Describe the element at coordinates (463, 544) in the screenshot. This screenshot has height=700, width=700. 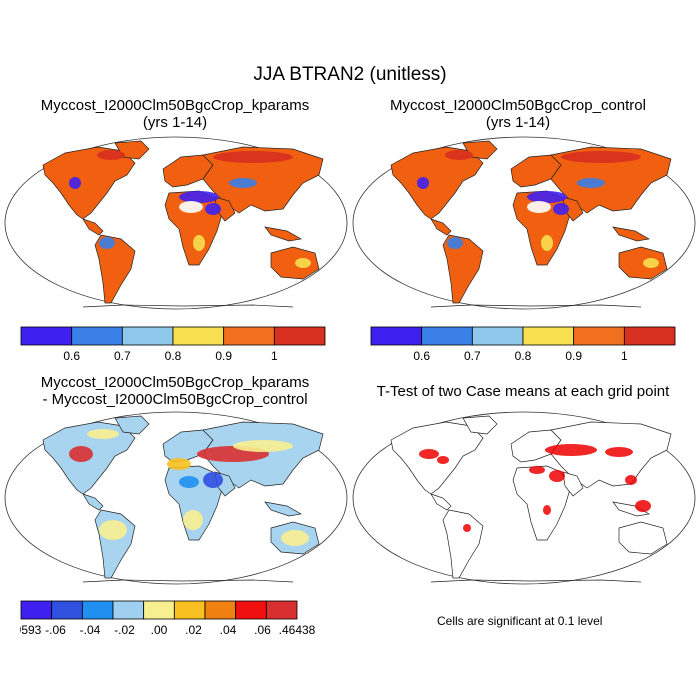
I see `panel4-south-america` at that location.